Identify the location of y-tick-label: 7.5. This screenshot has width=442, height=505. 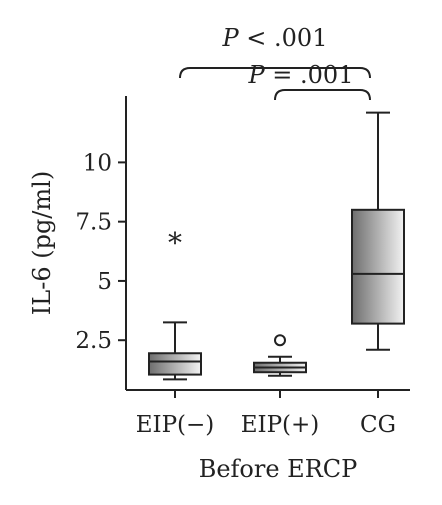
(93, 223).